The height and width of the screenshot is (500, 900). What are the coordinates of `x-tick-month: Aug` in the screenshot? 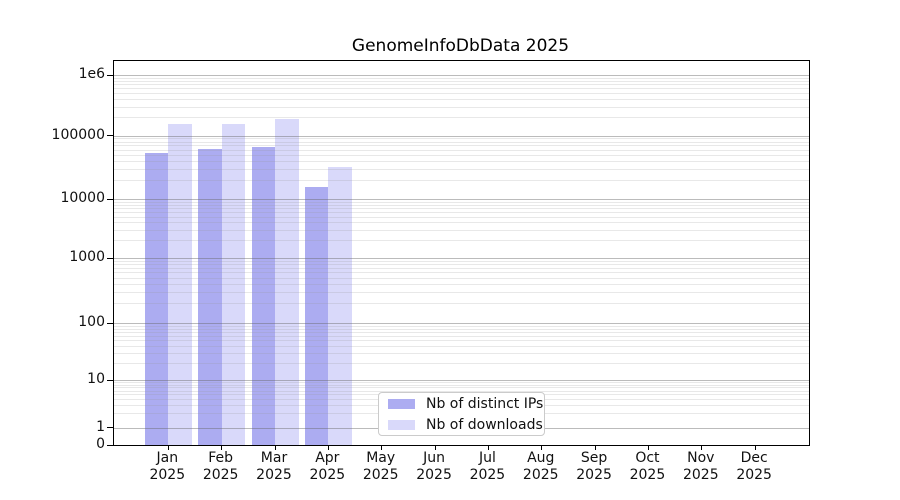 It's located at (541, 458).